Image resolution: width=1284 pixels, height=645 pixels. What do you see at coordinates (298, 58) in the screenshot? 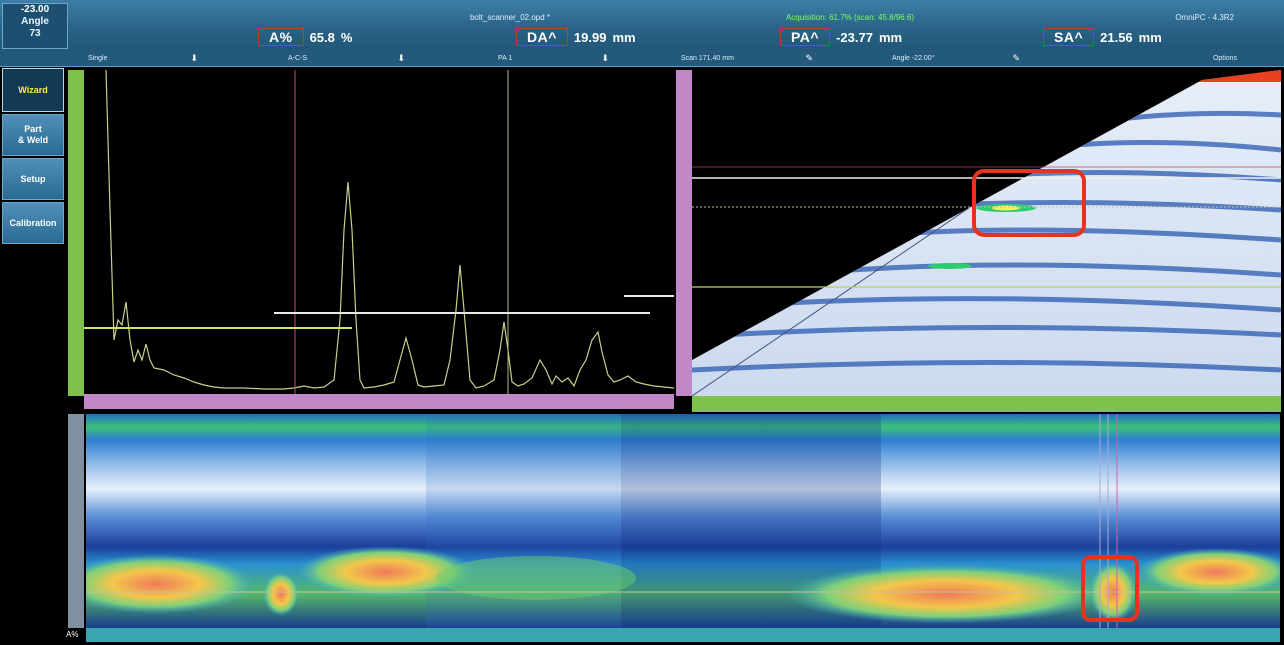
I see `view-select-label: A-C-S` at bounding box center [298, 58].